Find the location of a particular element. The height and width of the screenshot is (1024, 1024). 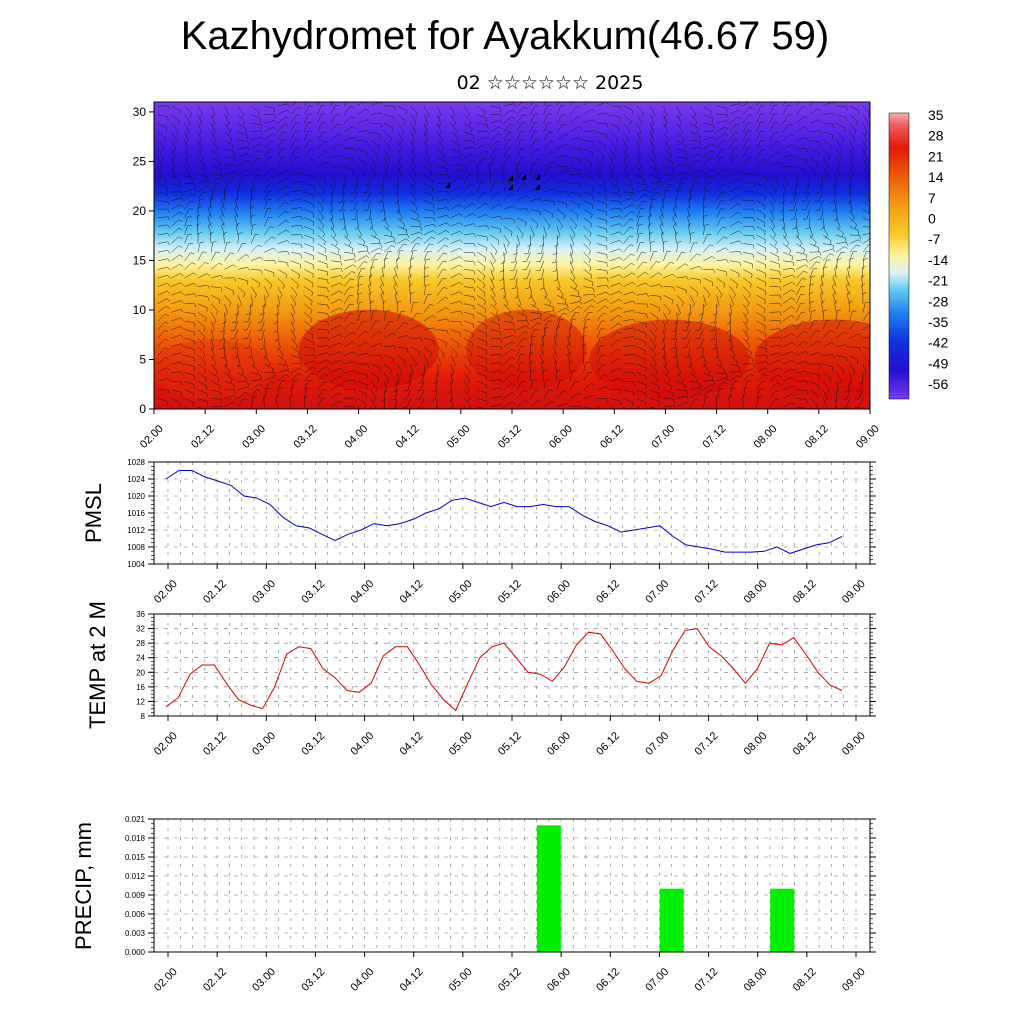

heatmap-x-tick-label: 07.12 is located at coordinates (714, 437).